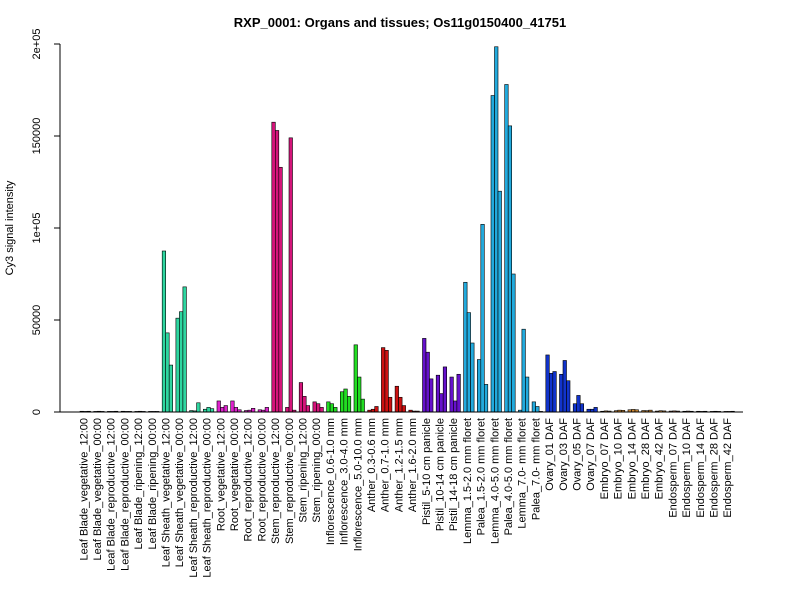  I want to click on y-tick-label: 1e+05, so click(37, 228).